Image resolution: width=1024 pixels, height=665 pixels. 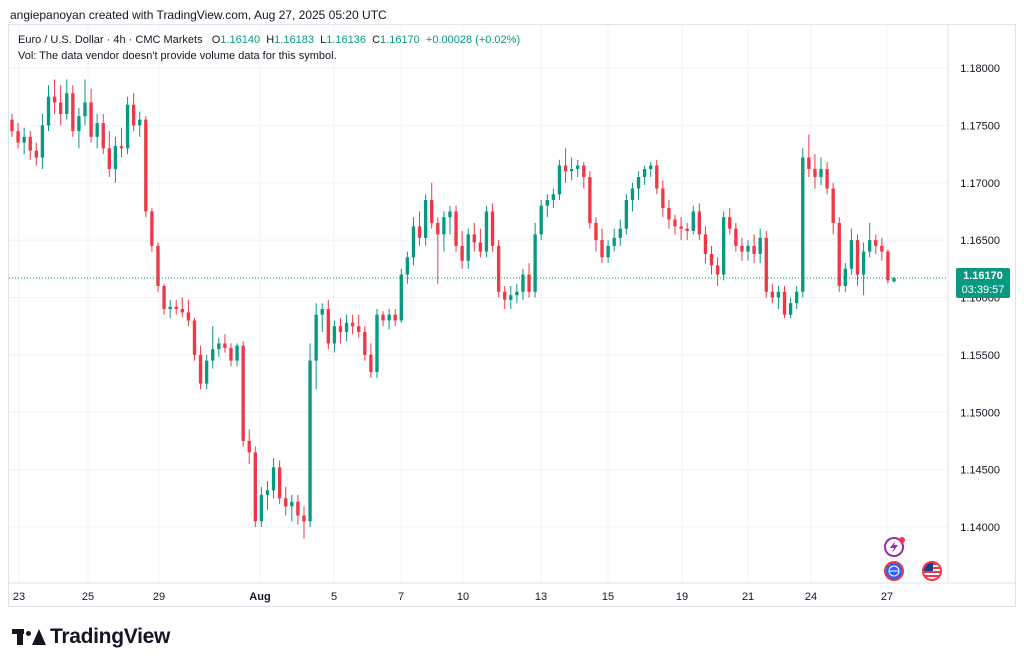 I want to click on time-tick-label: 23, so click(x=19, y=597).